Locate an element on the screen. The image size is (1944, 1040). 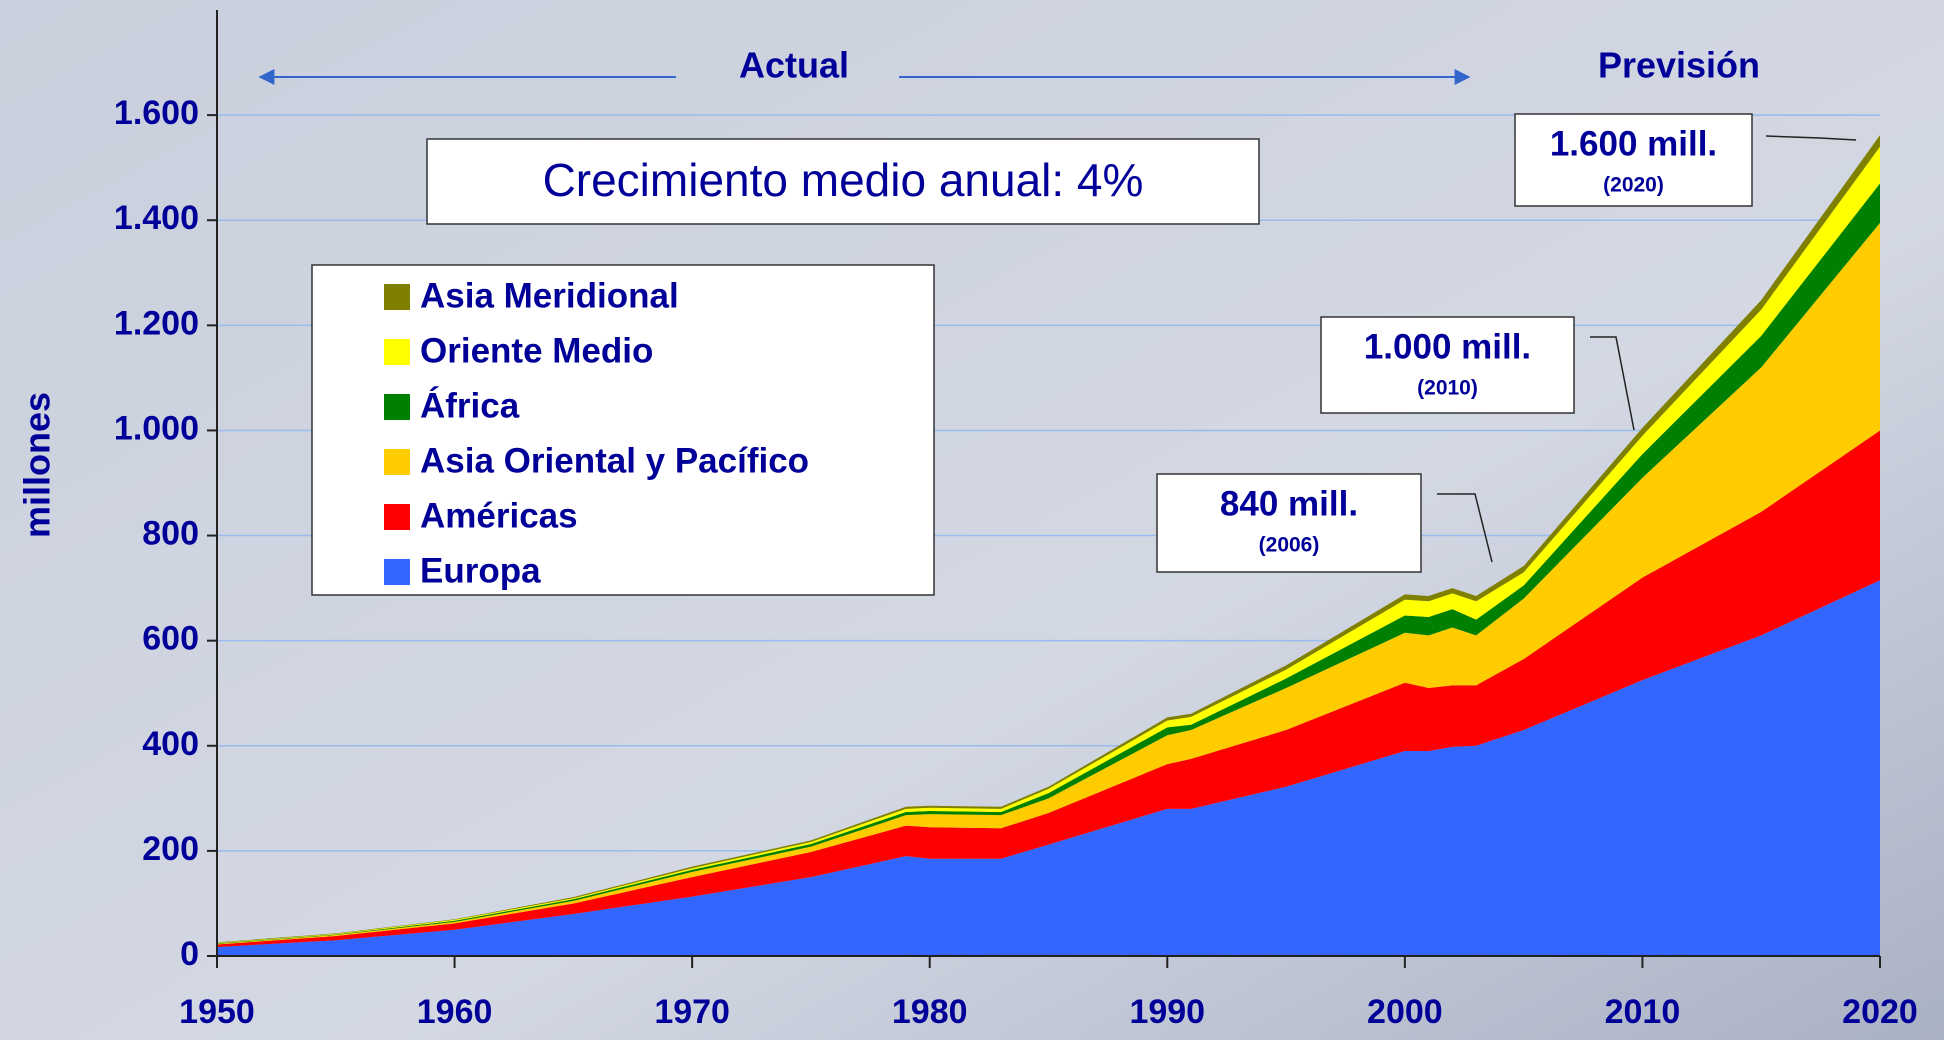
x-tick-label: 2000 is located at coordinates (1405, 1012).